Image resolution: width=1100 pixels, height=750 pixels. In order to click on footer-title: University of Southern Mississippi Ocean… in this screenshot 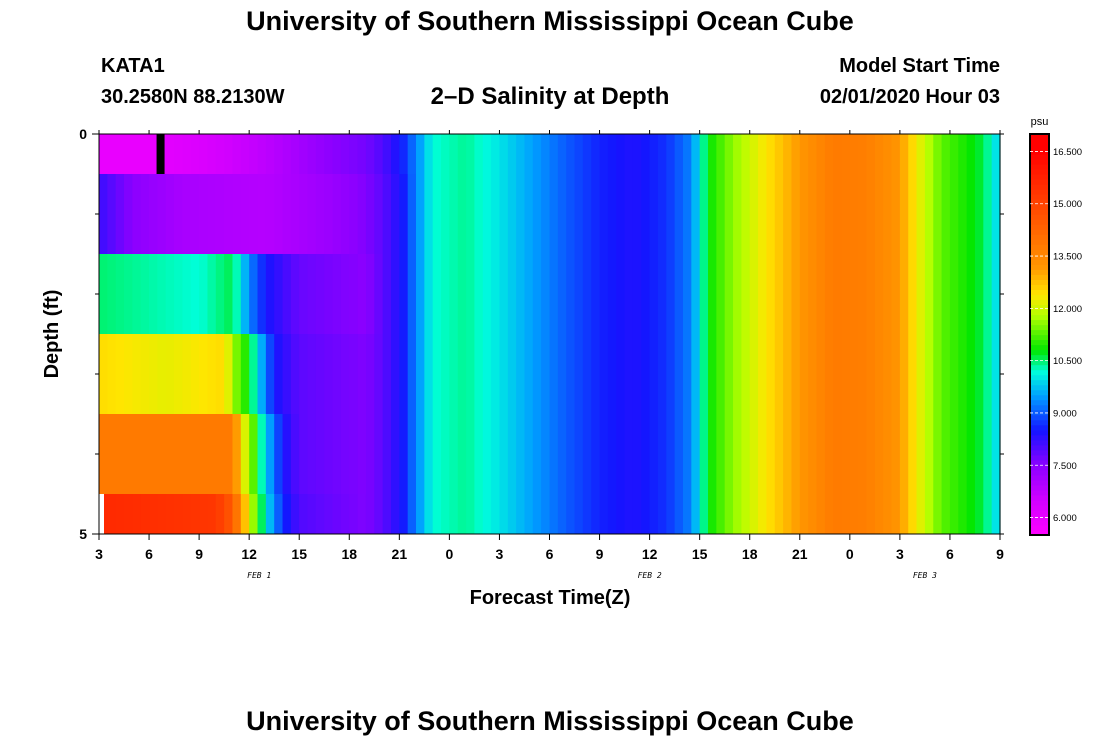, I will do `click(550, 721)`.